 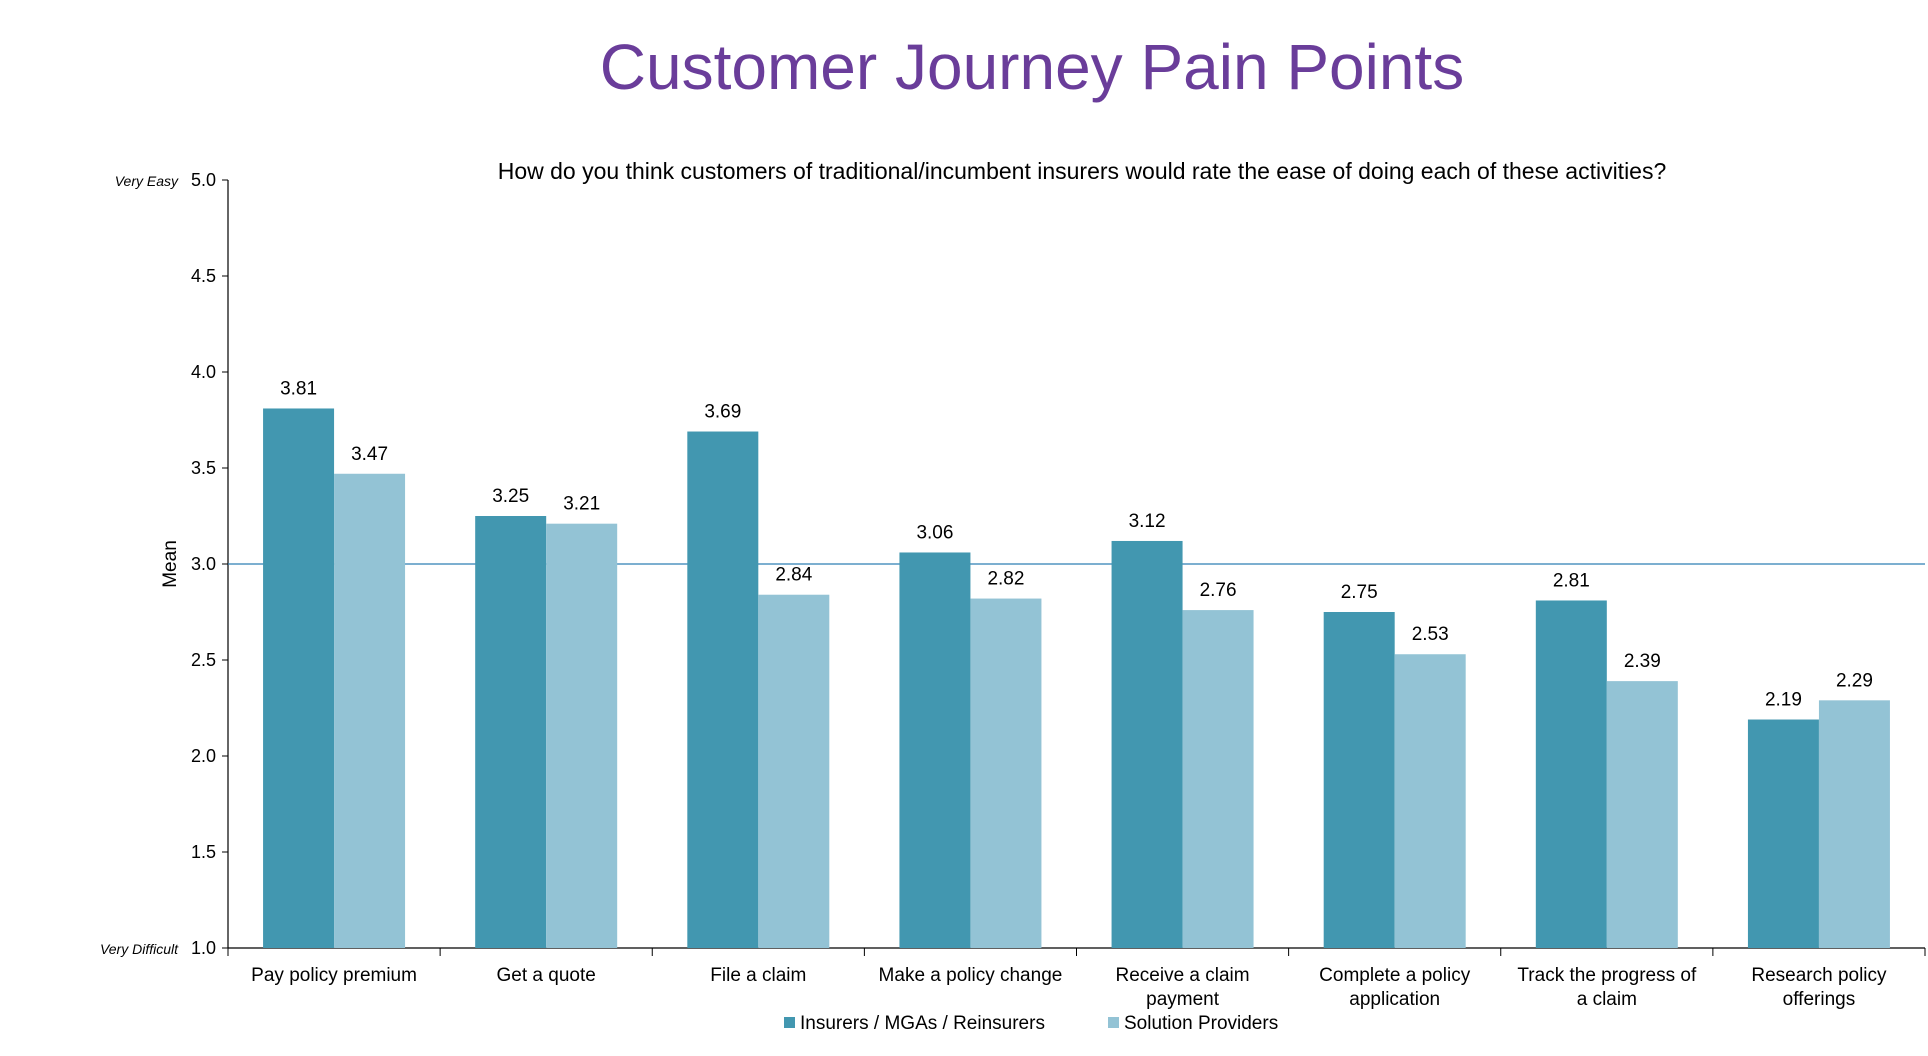 What do you see at coordinates (722, 412) in the screenshot?
I see `bar-data-label: 3.69` at bounding box center [722, 412].